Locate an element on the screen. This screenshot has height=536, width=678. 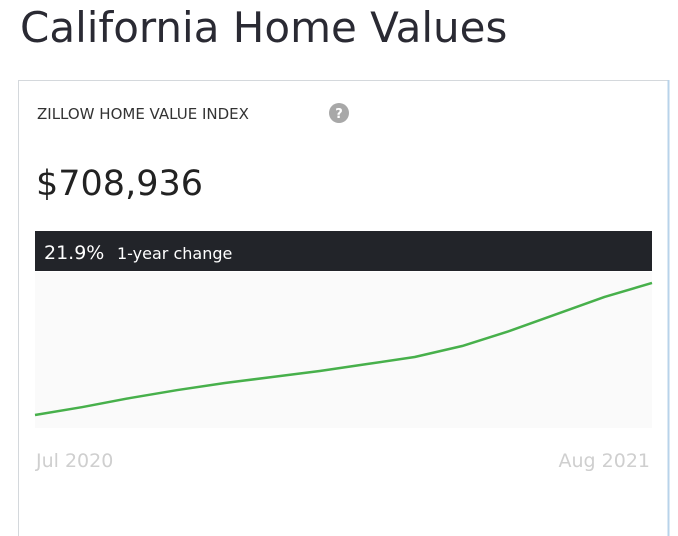
change-label: 1-year change is located at coordinates (174, 253).